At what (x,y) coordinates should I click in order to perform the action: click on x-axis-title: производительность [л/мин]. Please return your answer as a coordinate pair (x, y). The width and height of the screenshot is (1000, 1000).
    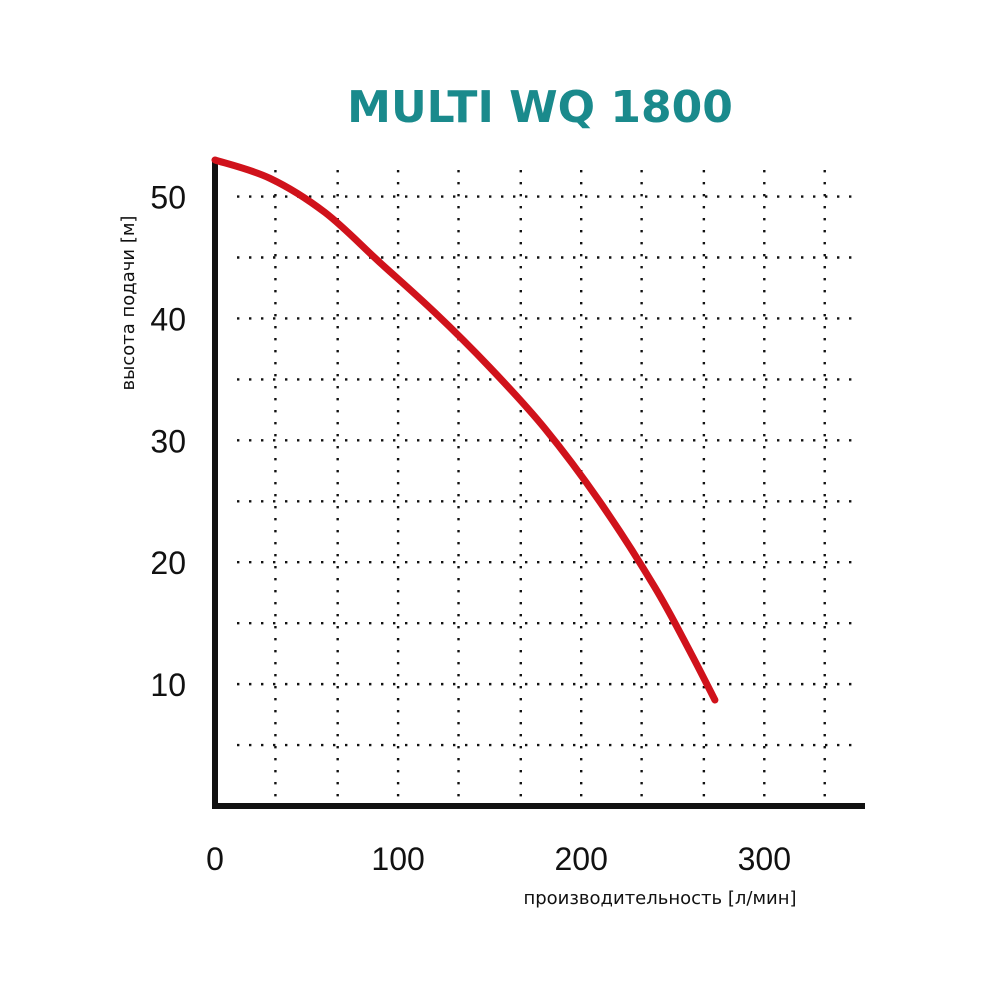
    Looking at the image, I should click on (659, 898).